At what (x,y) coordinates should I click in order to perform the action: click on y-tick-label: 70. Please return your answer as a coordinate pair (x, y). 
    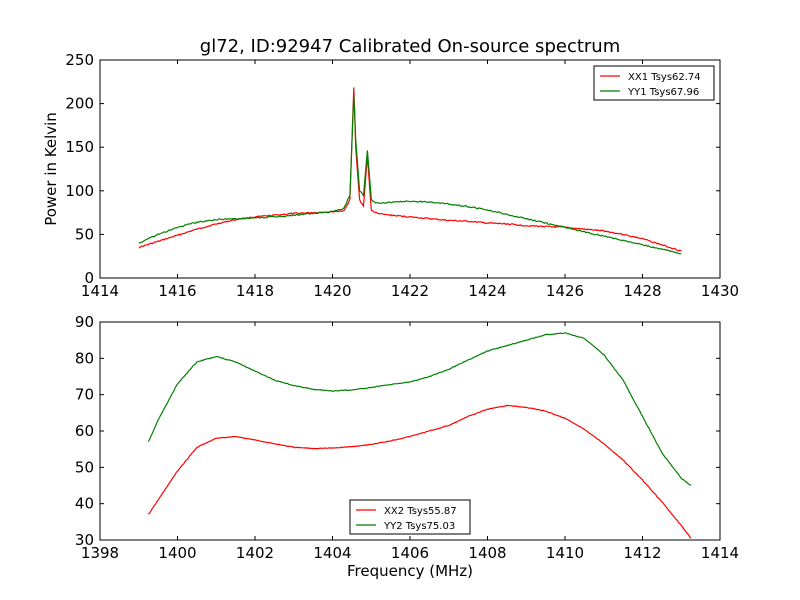
    Looking at the image, I should click on (84, 395).